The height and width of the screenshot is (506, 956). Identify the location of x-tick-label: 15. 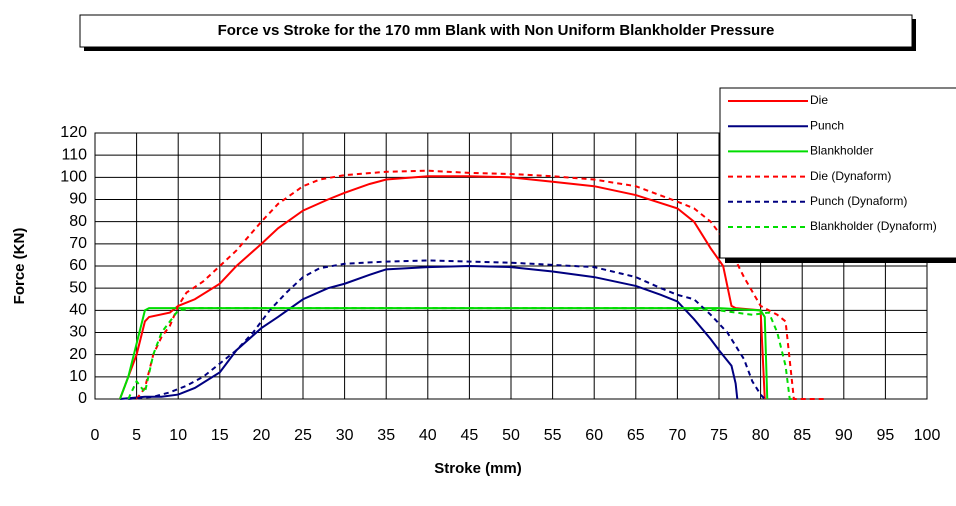
(220, 435).